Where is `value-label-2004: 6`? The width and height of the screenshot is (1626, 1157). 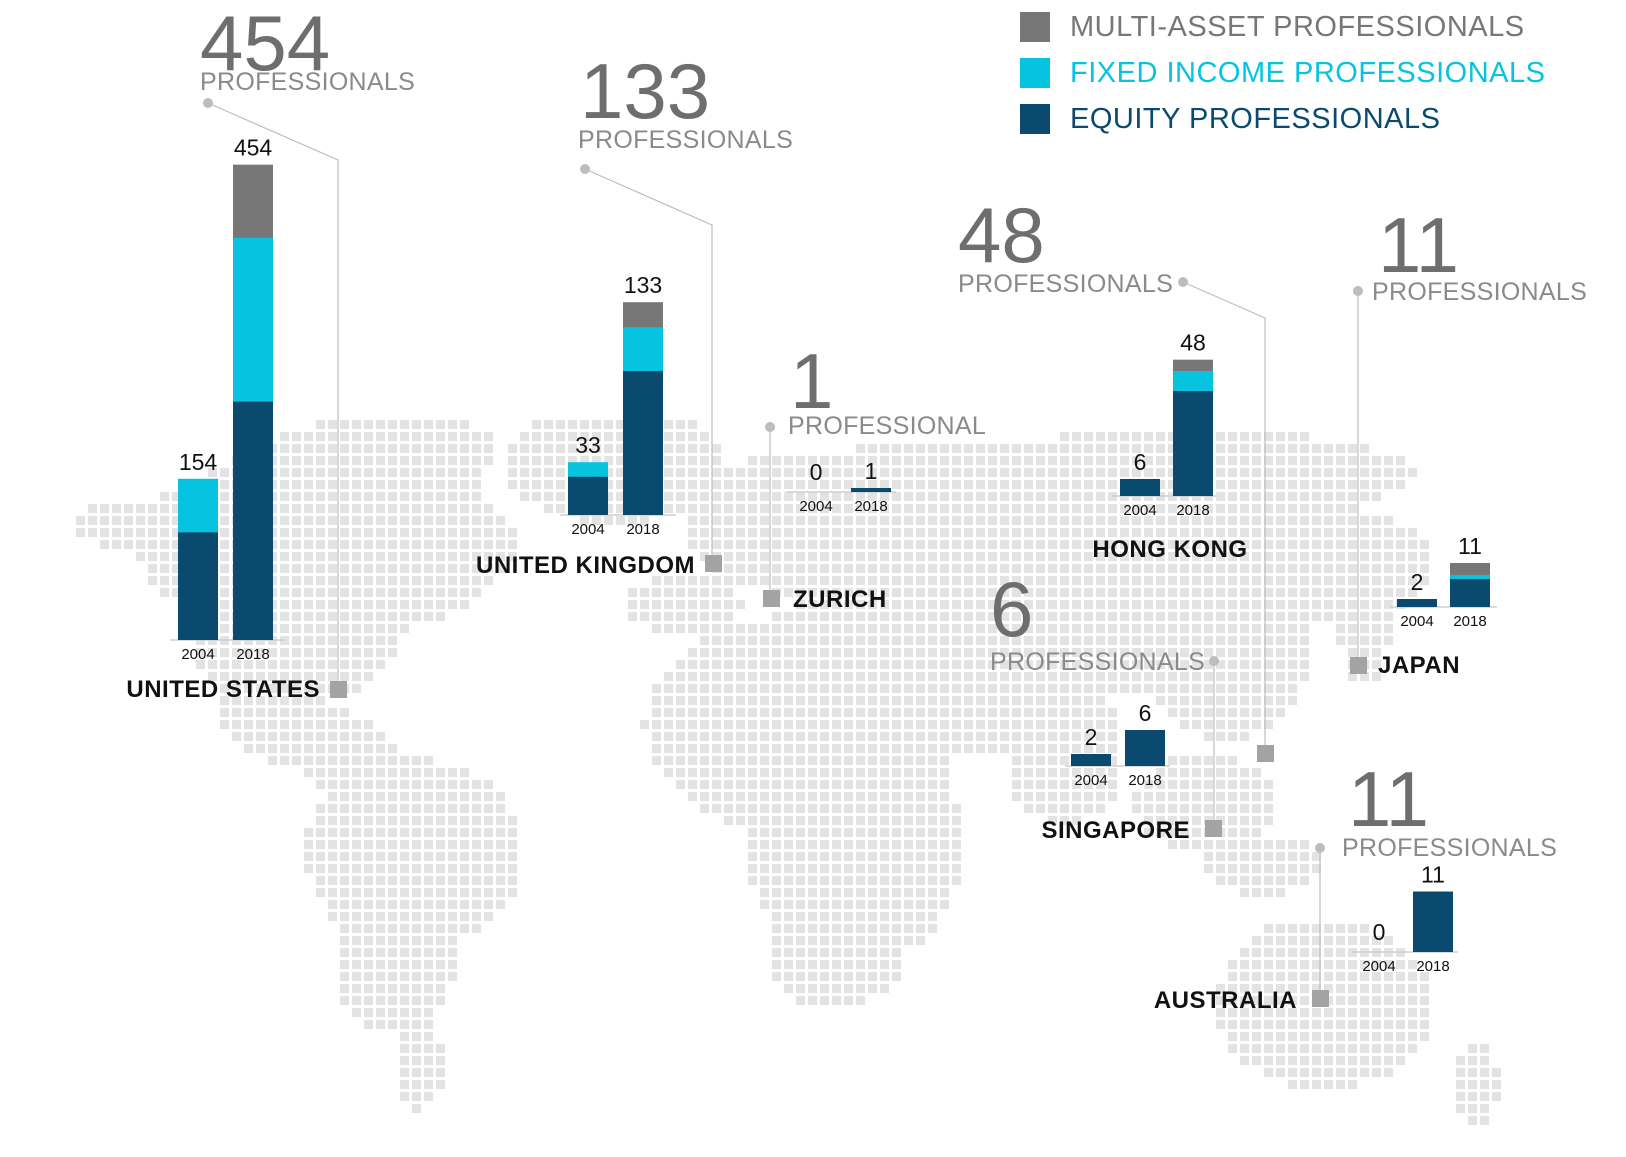
value-label-2004: 6 is located at coordinates (1140, 462).